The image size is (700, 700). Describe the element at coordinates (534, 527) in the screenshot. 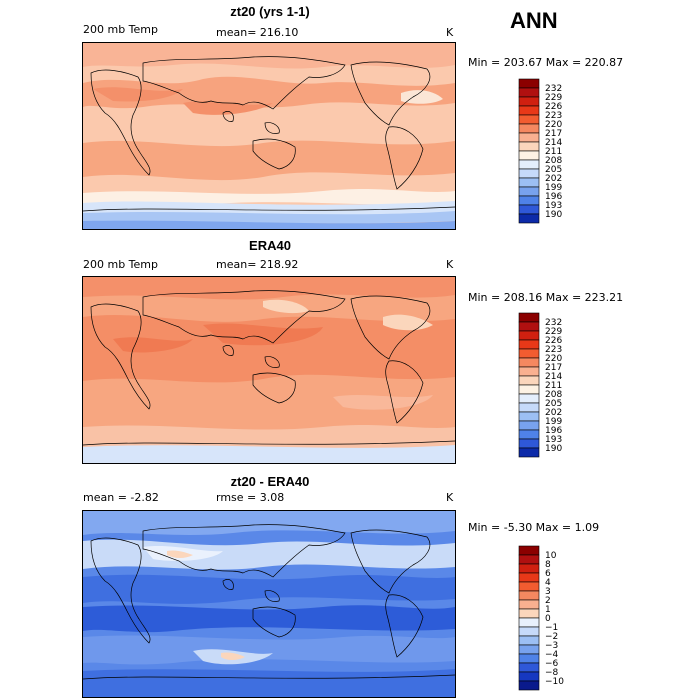

I see `panel3-minmax: Min = -5.30 Max = 1.09` at that location.